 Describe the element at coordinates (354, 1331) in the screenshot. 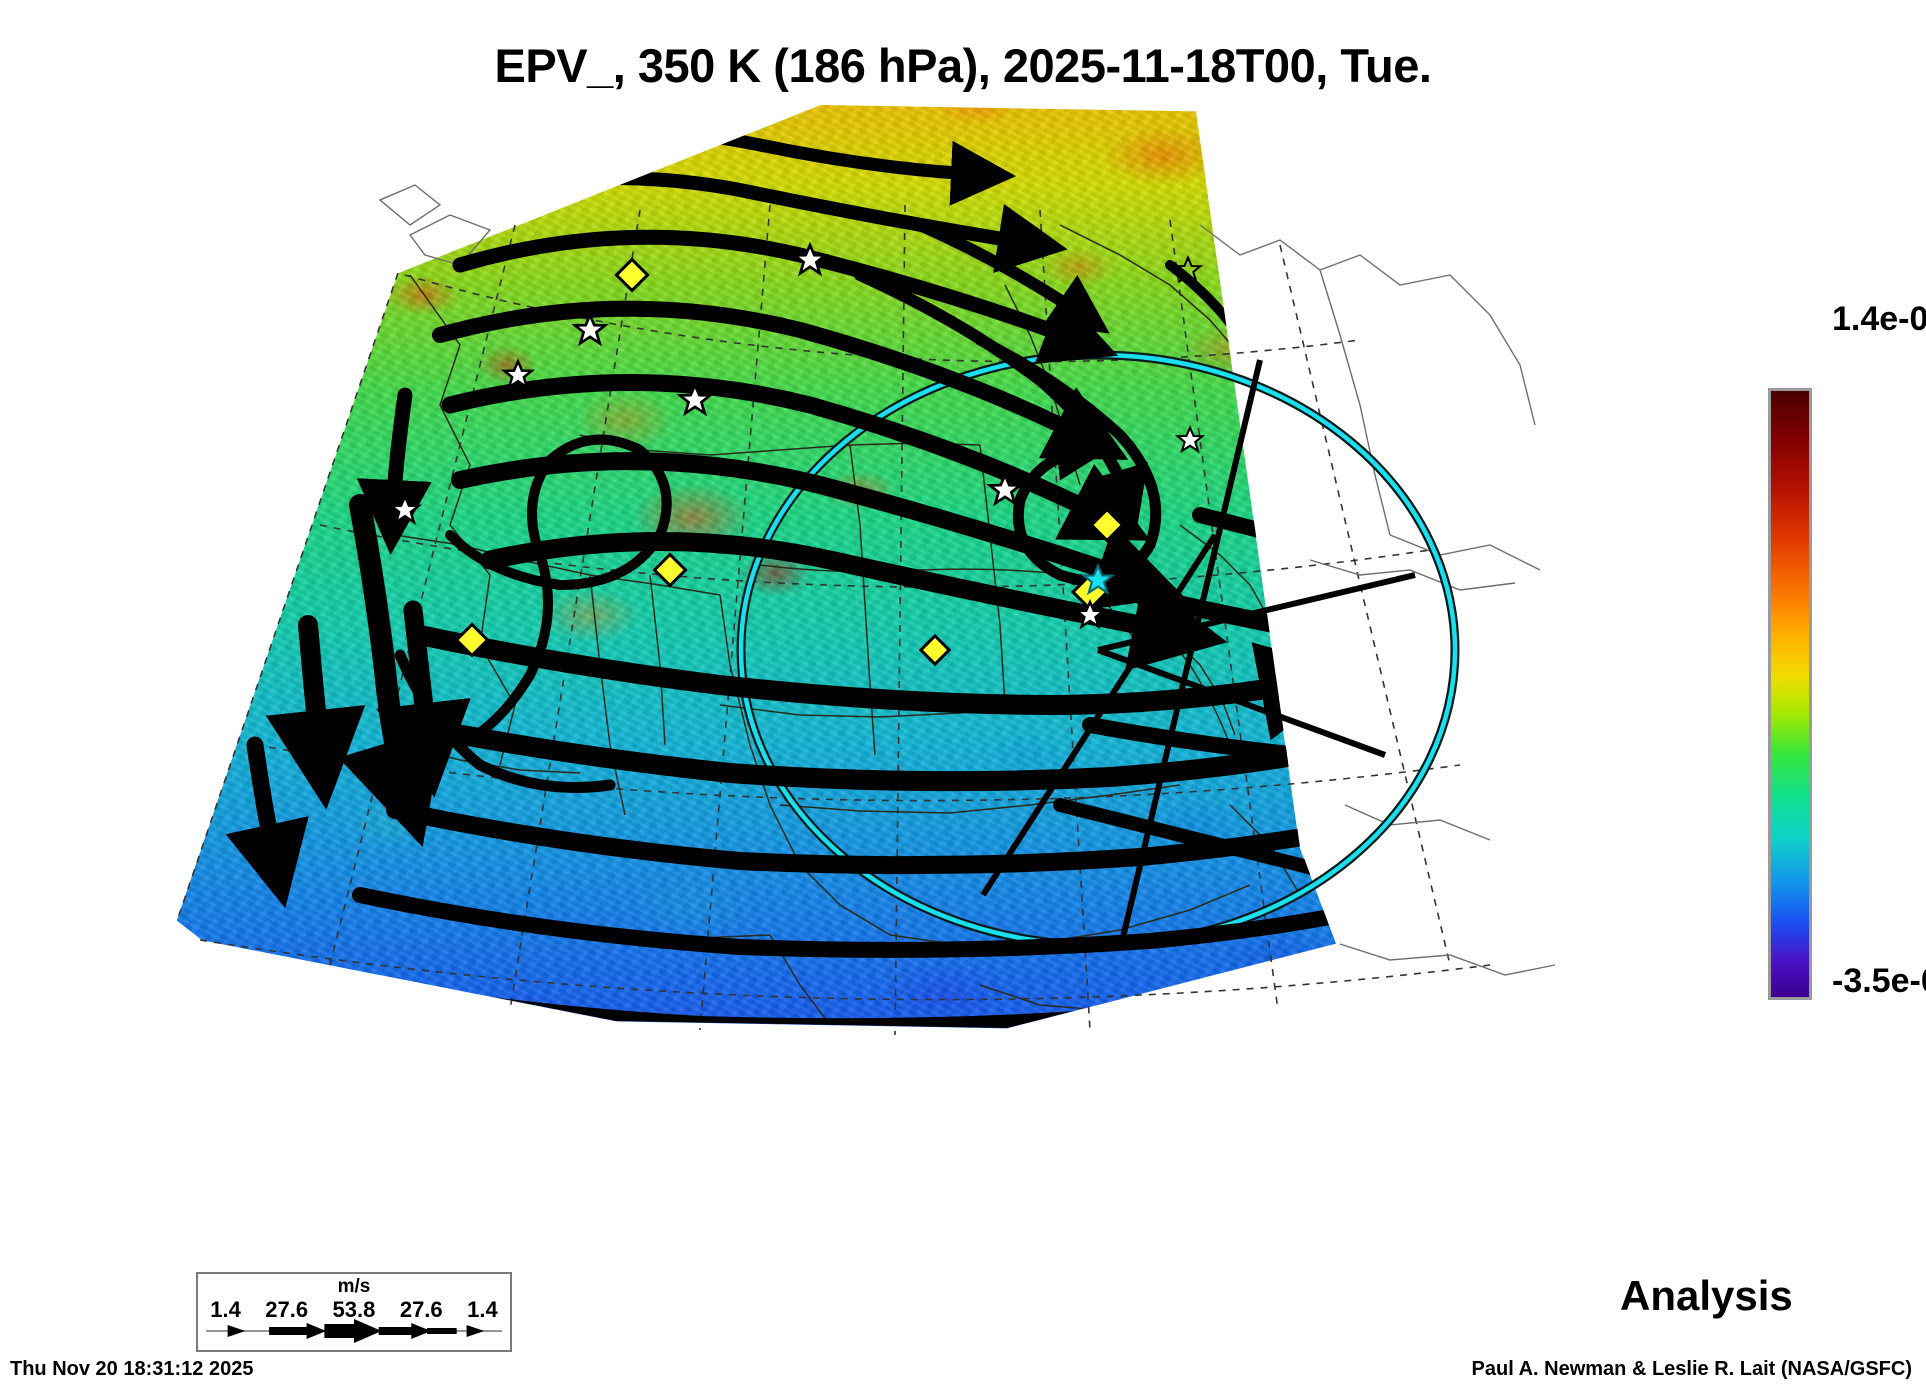

I see `wind-arrow-scale` at that location.